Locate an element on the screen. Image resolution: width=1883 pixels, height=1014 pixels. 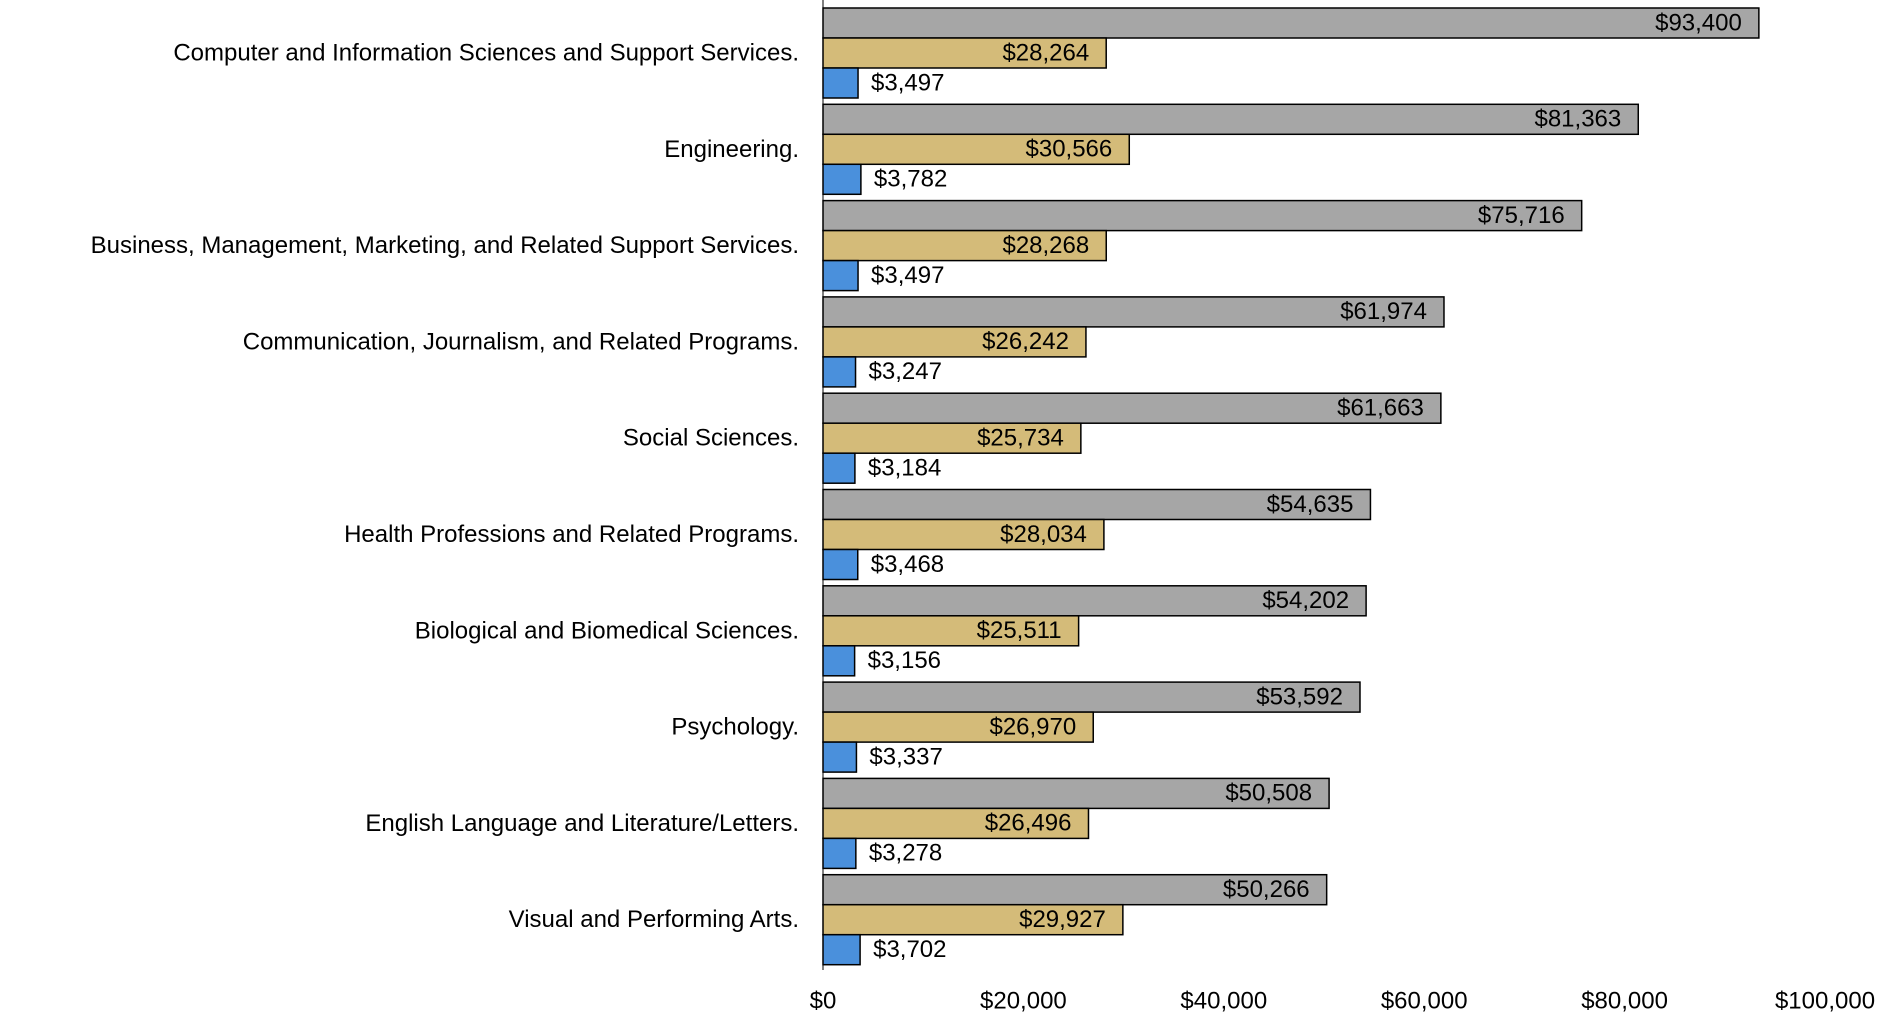
value-label: $3,247 is located at coordinates (905, 371).